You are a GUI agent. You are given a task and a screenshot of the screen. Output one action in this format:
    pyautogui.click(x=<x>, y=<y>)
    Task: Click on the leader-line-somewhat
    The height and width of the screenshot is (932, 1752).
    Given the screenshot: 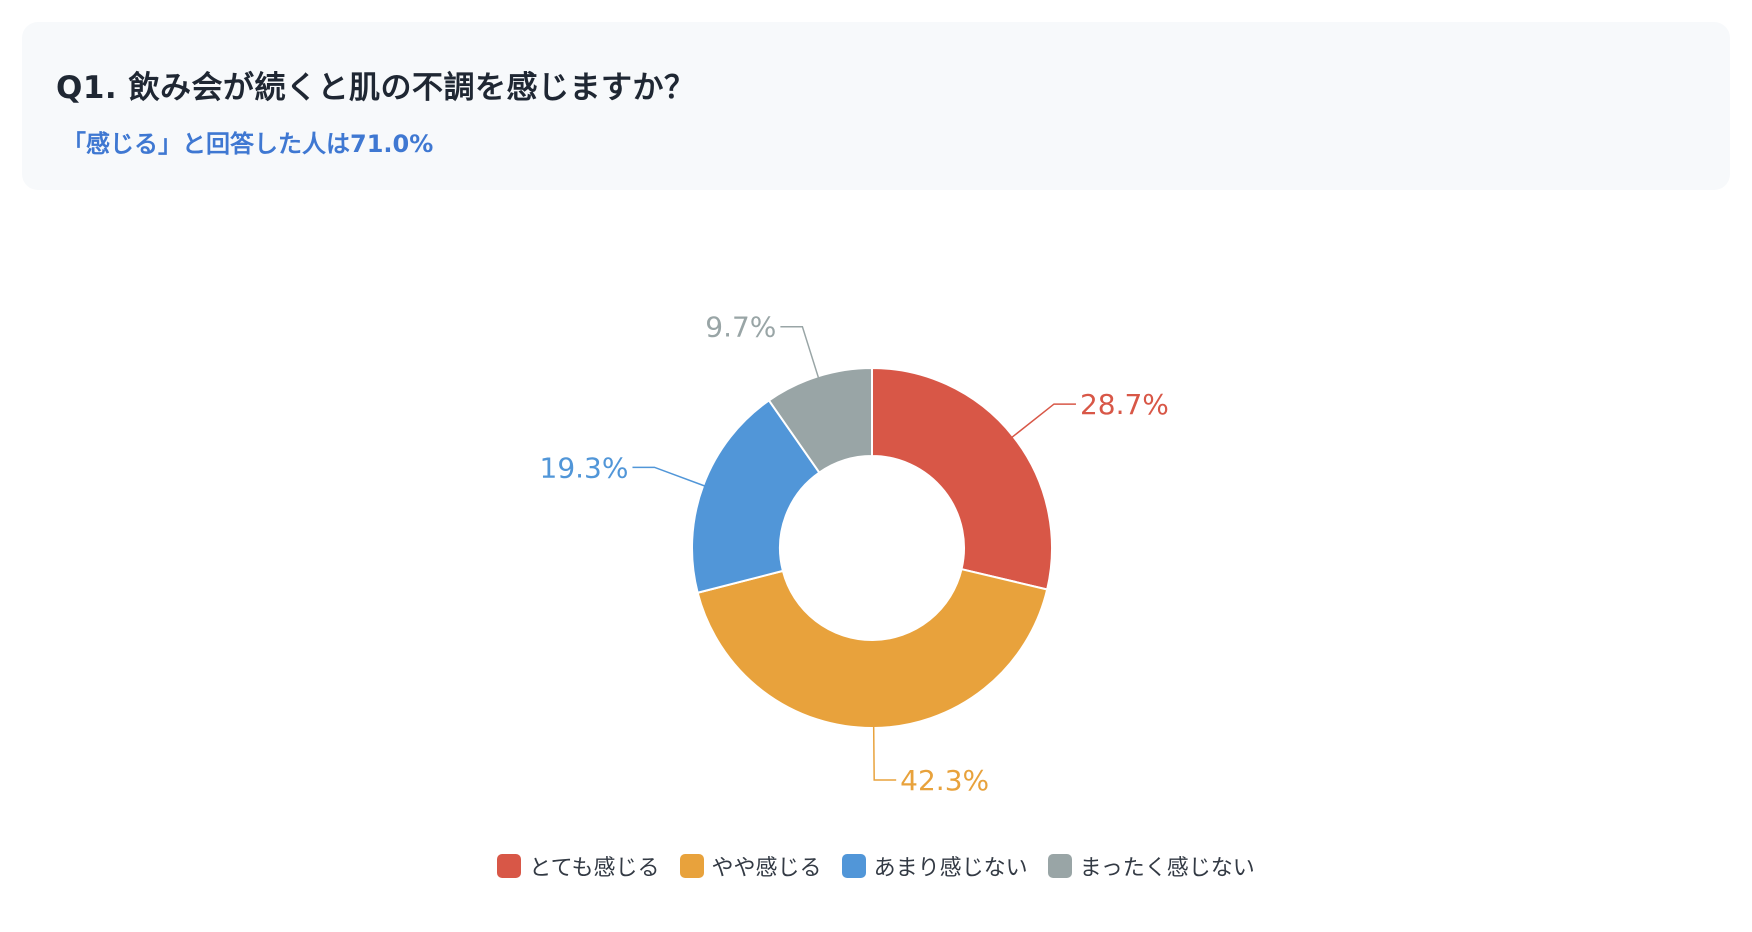 What is the action you would take?
    pyautogui.click(x=884, y=753)
    